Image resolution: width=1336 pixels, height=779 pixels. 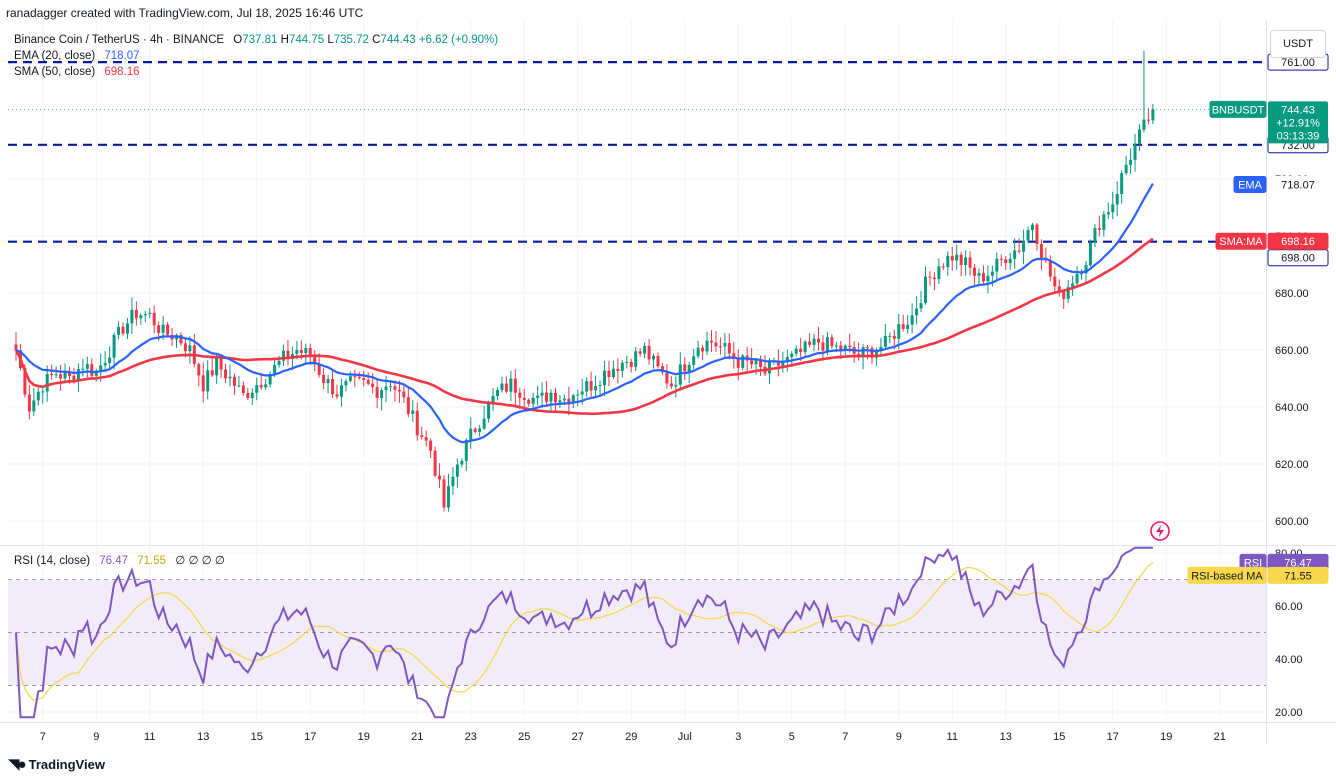 What do you see at coordinates (685, 737) in the screenshot?
I see `time-tick-label: Jul` at bounding box center [685, 737].